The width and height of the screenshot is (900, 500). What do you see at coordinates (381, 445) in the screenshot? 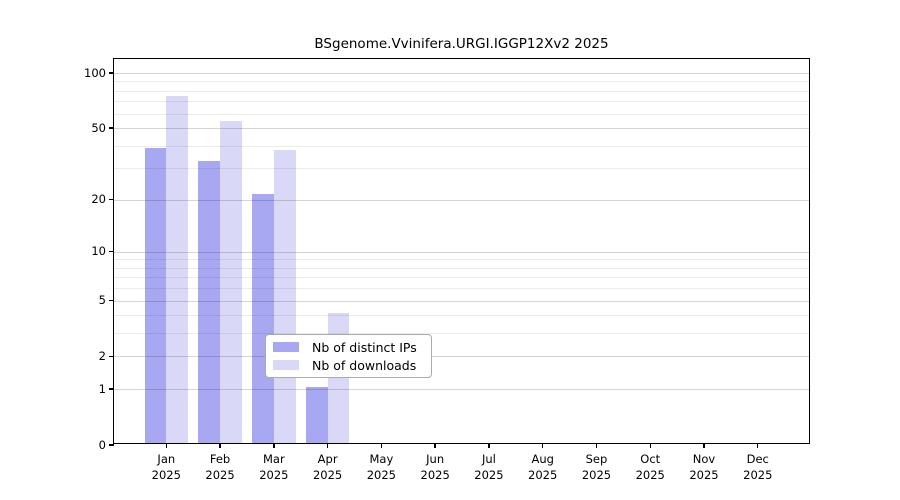
I see `x-tick-may-2025` at bounding box center [381, 445].